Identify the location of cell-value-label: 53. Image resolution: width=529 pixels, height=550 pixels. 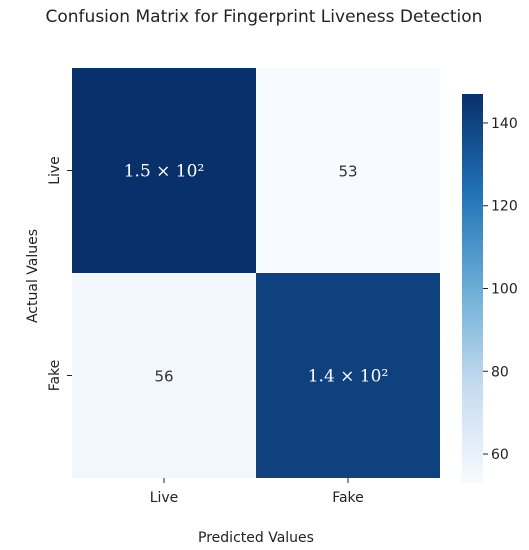
(347, 172).